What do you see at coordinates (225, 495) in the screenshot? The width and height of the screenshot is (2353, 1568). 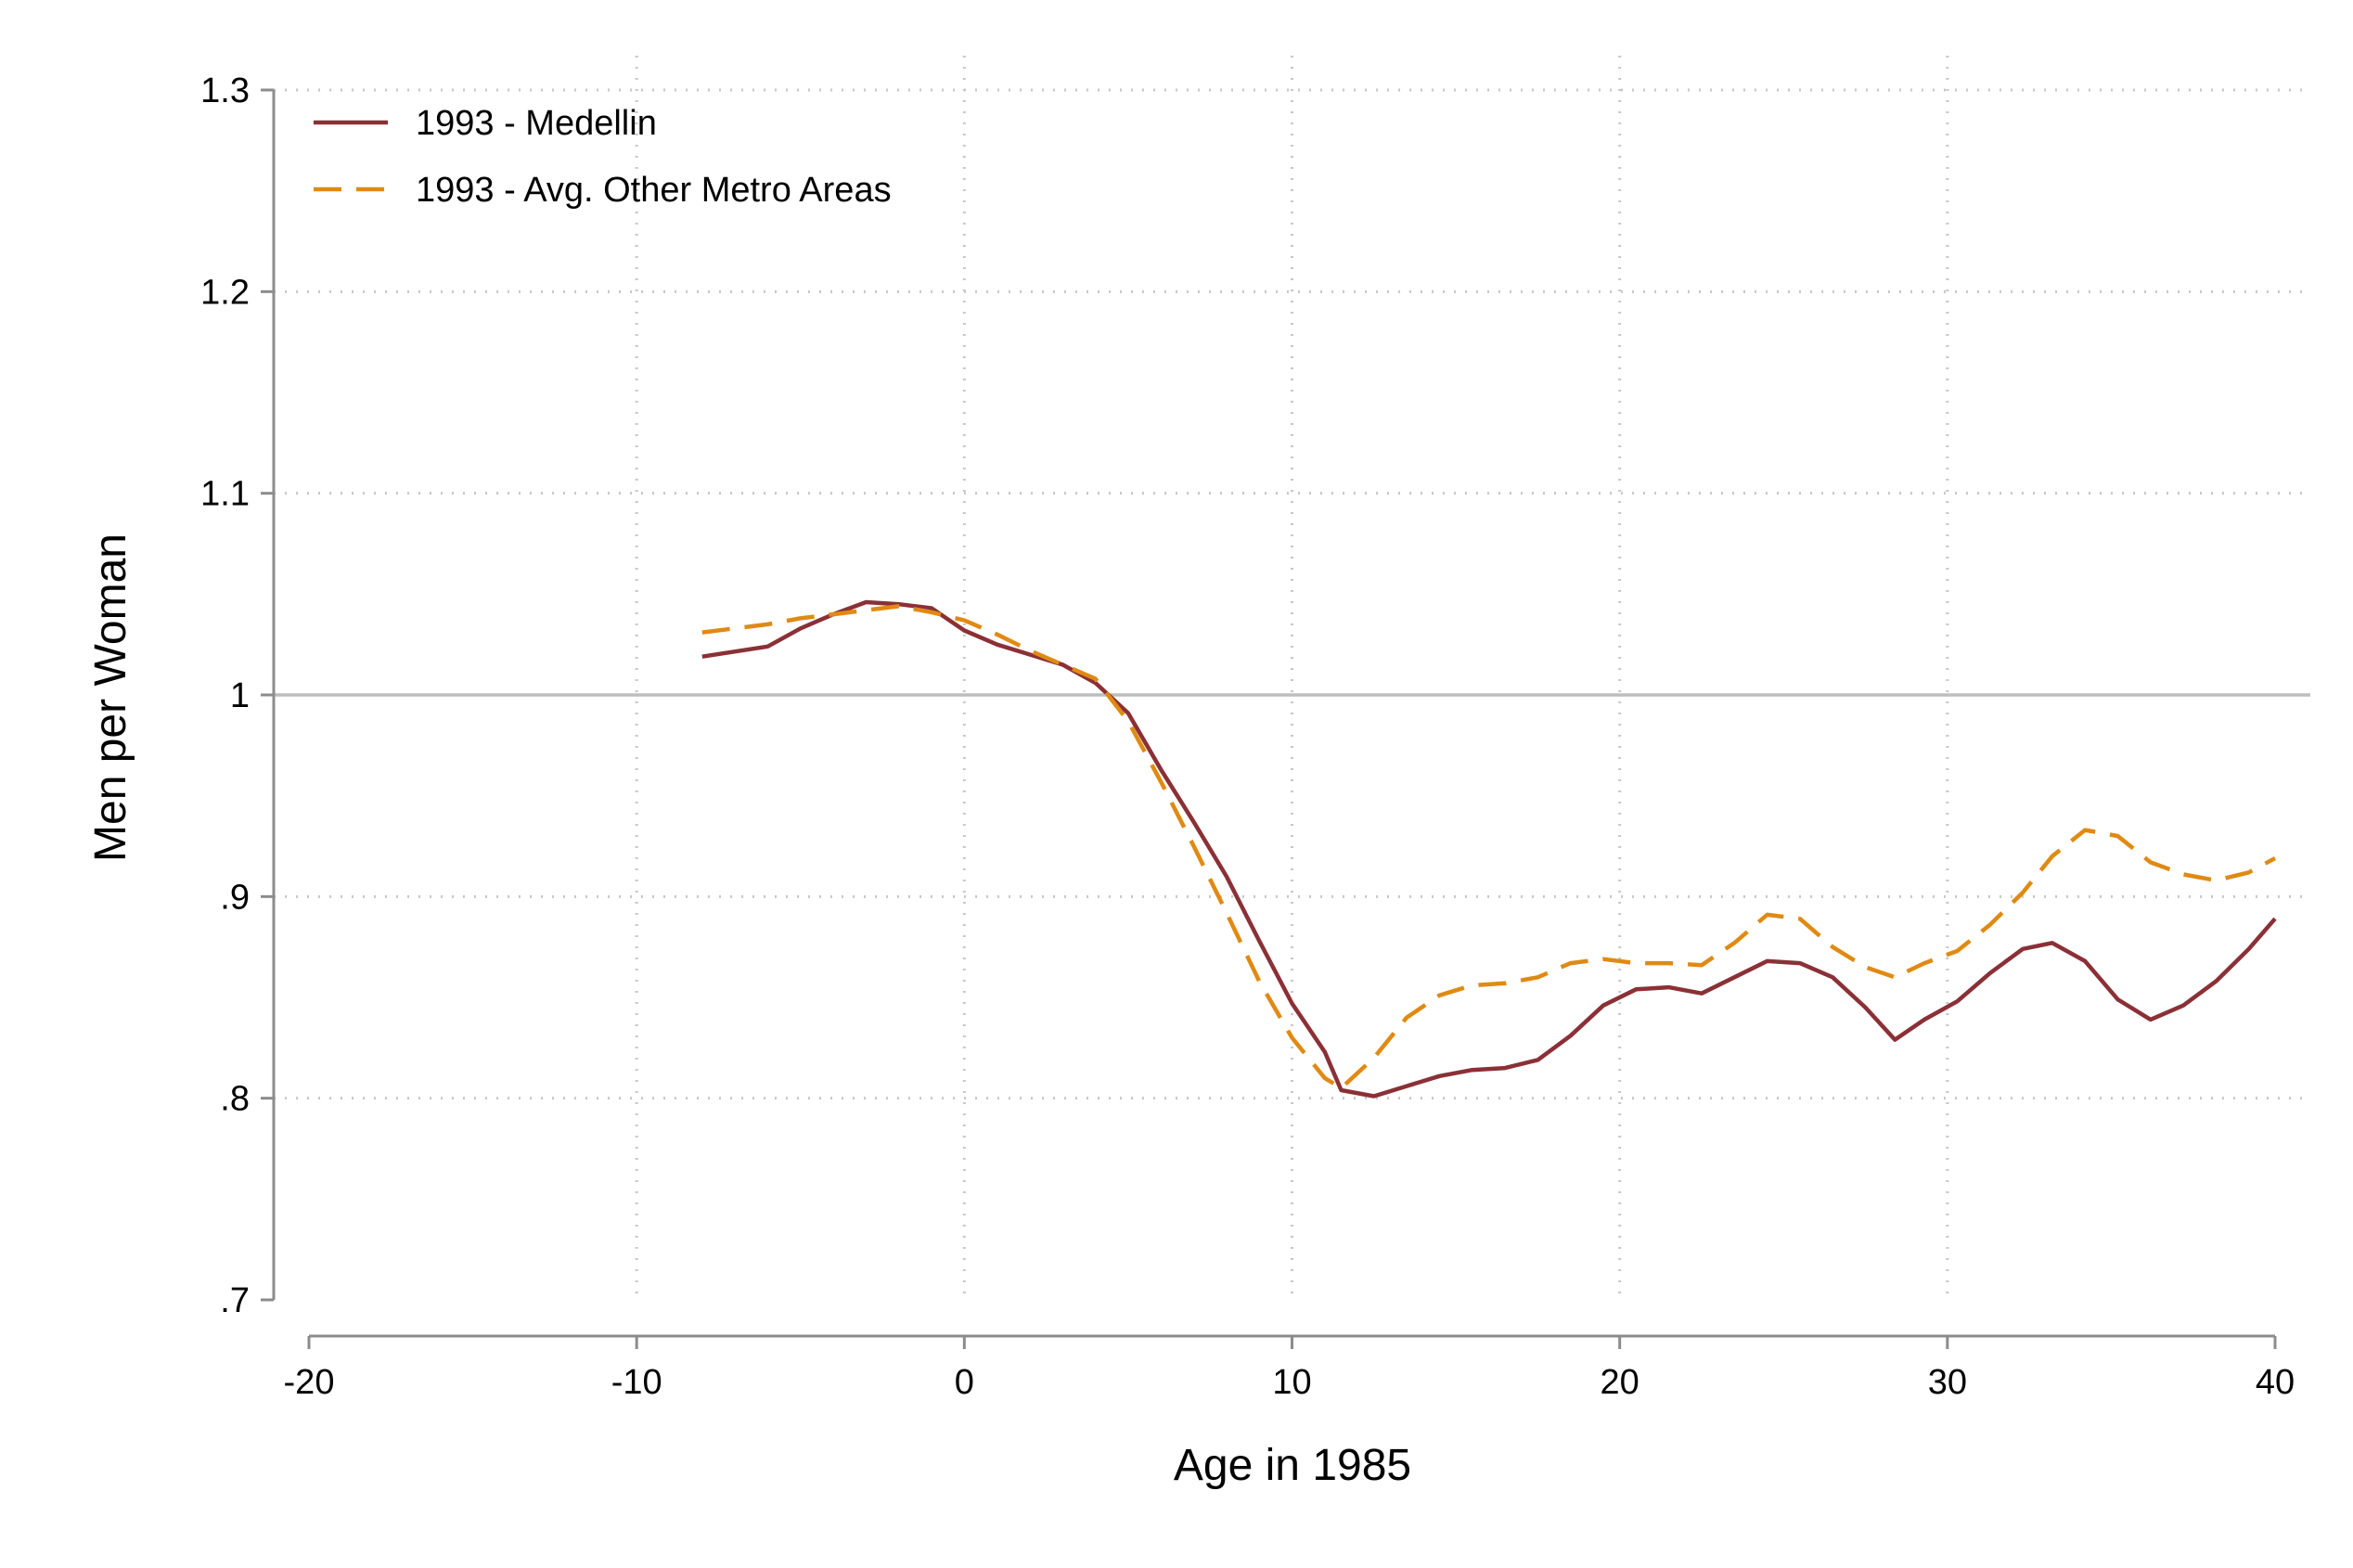 I see `y-tick-label: 1.1` at bounding box center [225, 495].